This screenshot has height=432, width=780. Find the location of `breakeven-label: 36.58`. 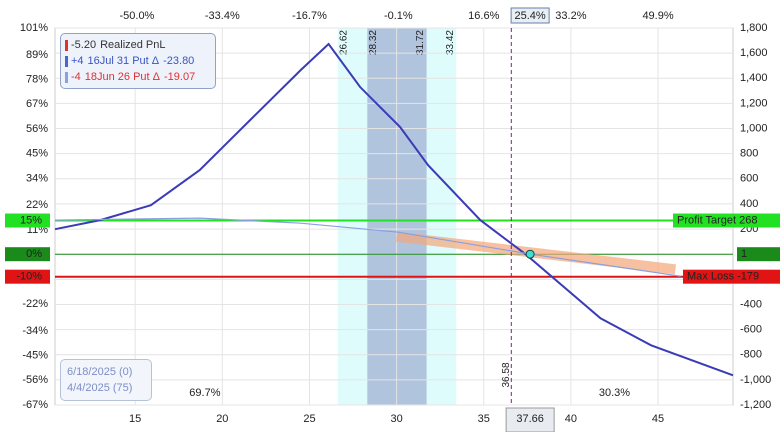

breakeven-label: 36.58 is located at coordinates (506, 374).